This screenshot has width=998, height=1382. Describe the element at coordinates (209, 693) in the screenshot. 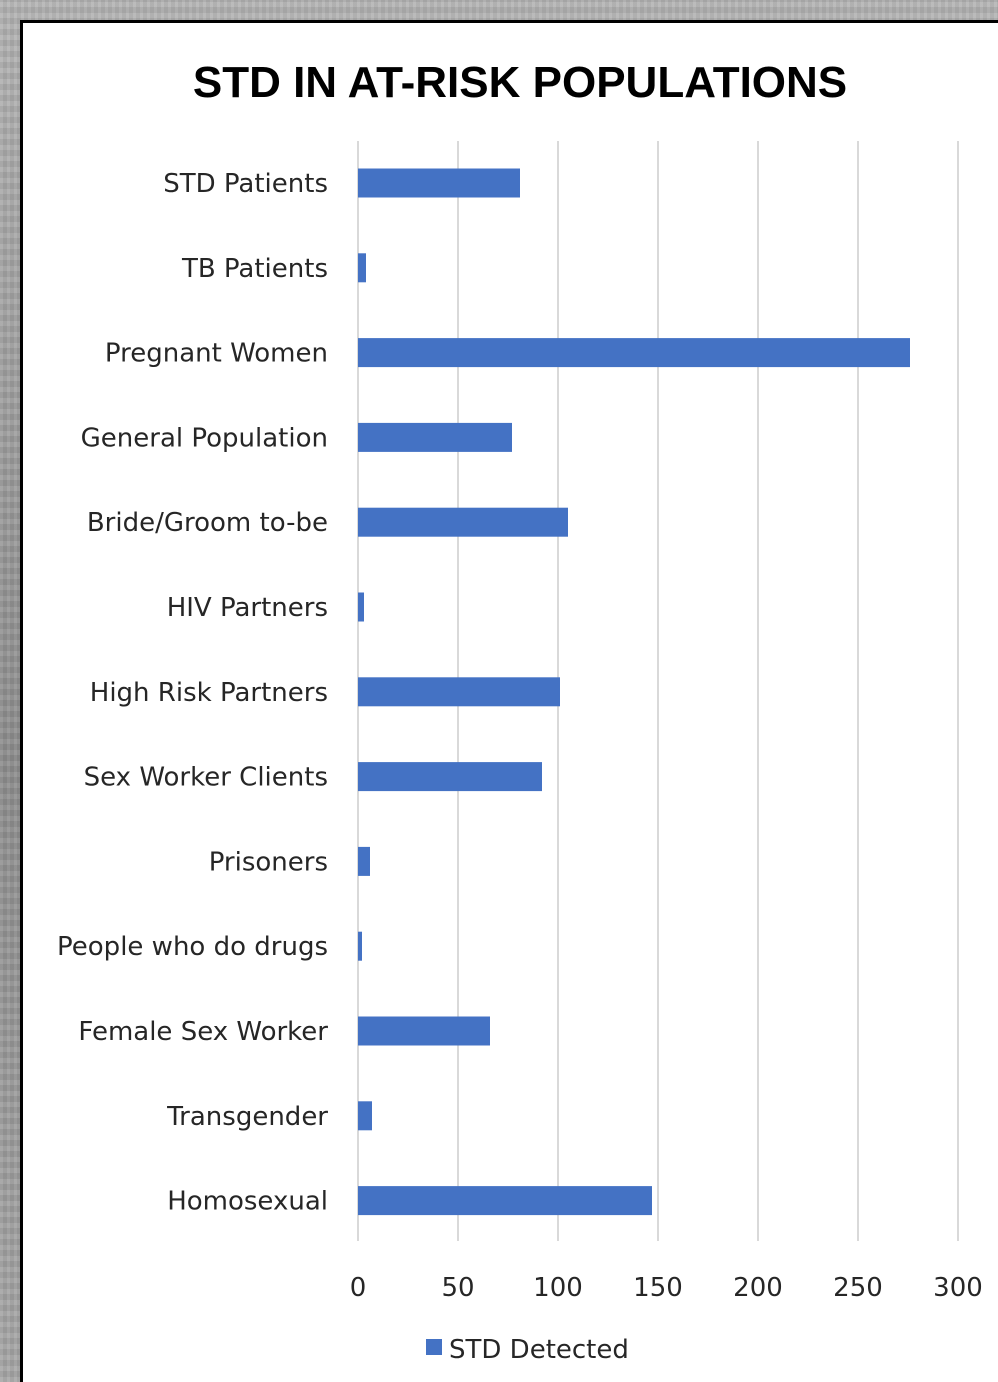

I see `category-label: High Risk Partners` at that location.